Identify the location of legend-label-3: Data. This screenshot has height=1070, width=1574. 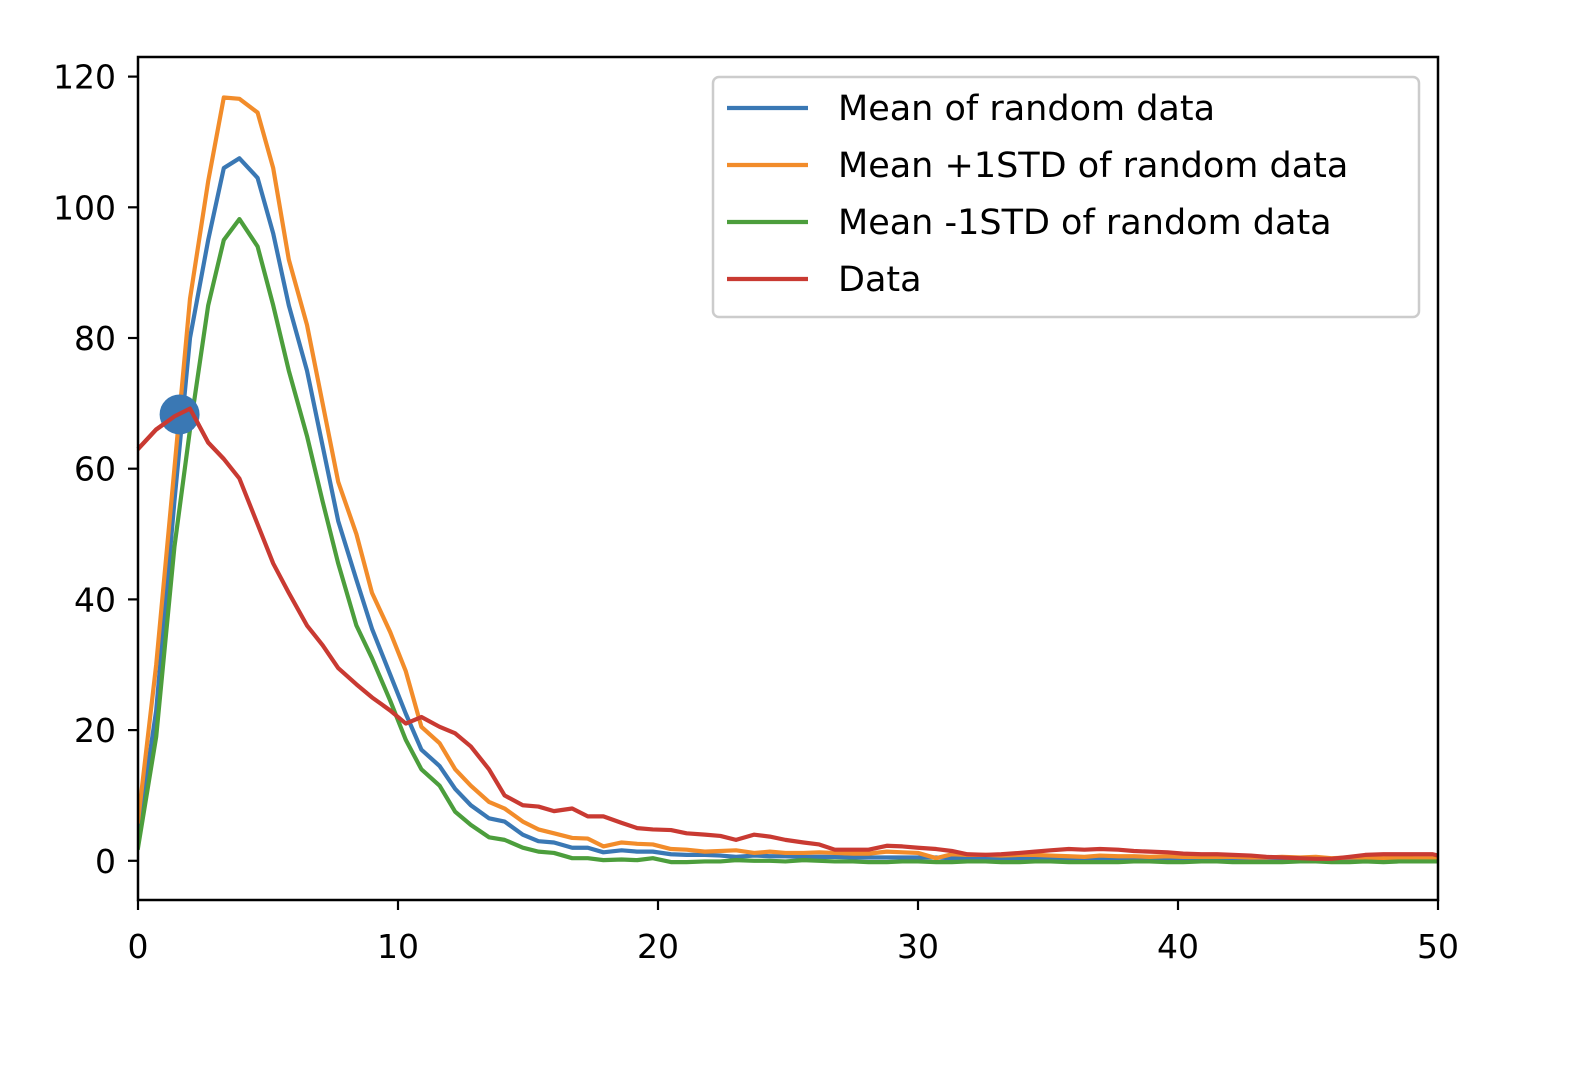
(880, 280).